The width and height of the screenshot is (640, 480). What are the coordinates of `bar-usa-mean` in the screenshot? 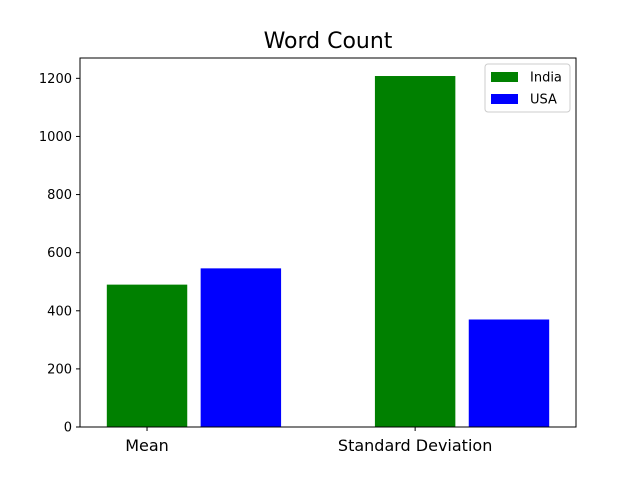 It's located at (241, 347).